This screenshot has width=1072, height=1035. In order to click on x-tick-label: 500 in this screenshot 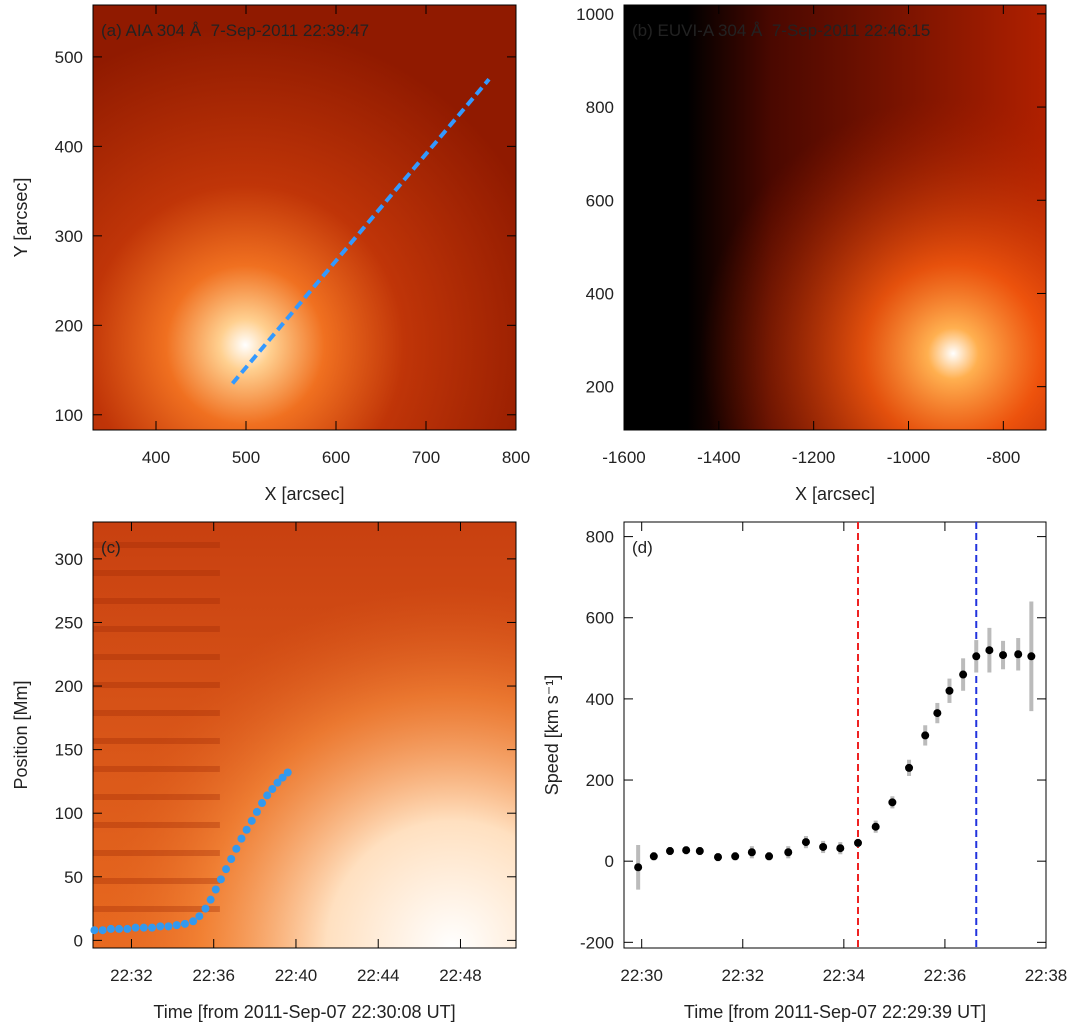, I will do `click(246, 457)`.